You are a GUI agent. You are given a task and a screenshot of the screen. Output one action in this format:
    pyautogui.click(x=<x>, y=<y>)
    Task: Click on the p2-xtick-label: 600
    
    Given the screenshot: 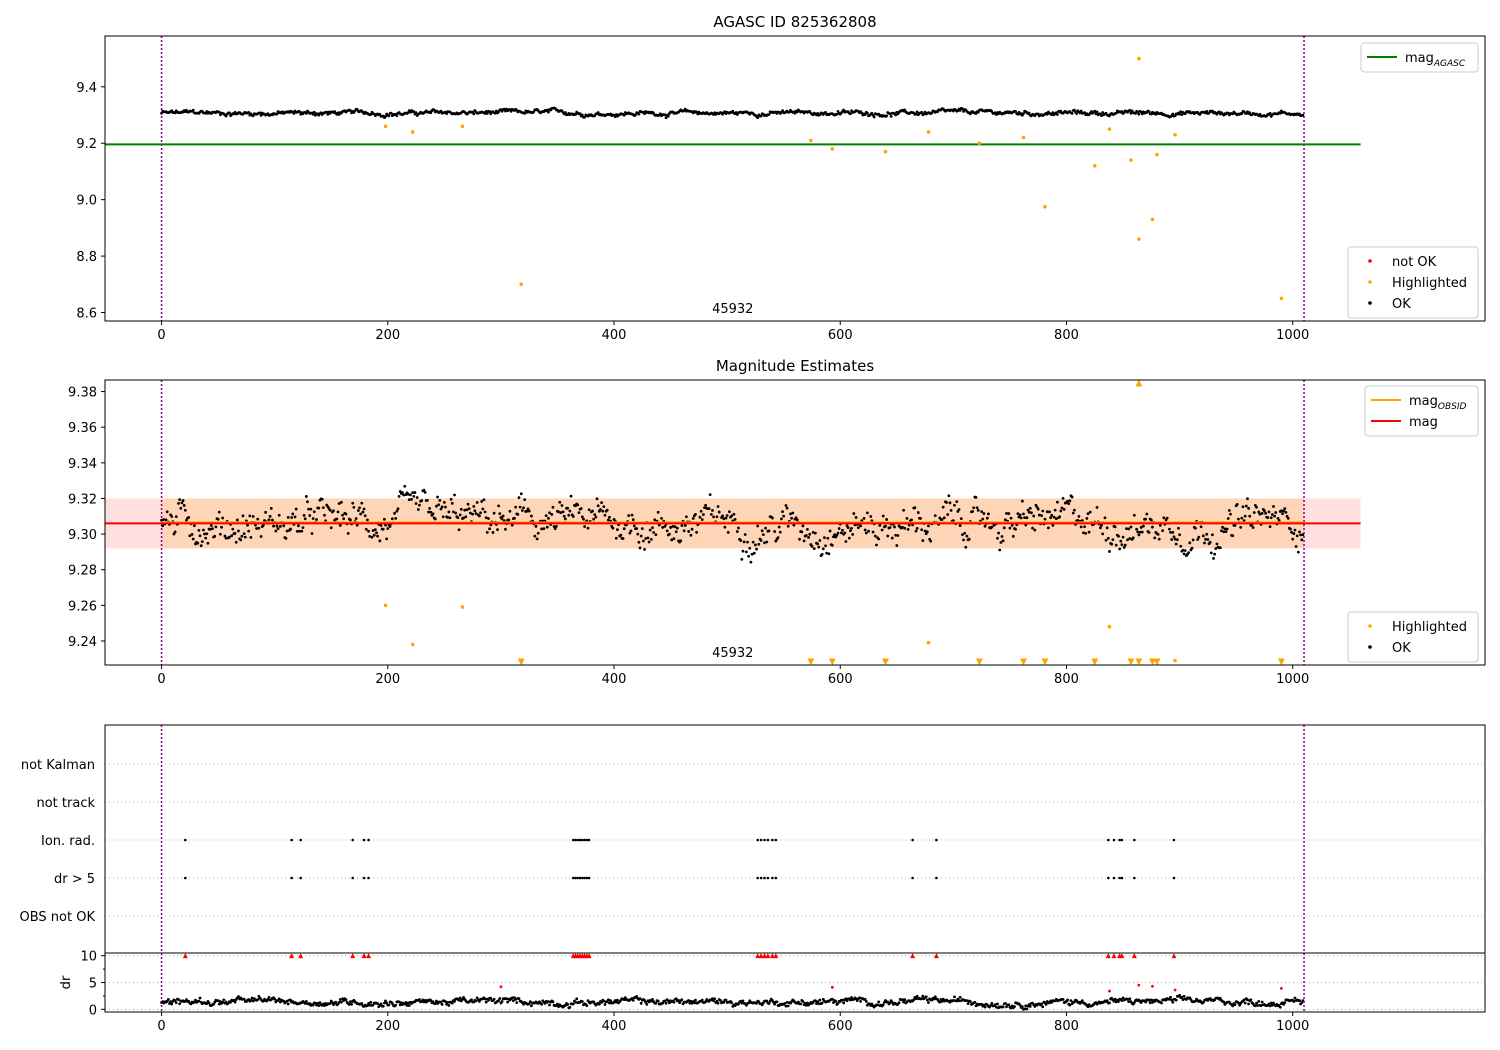 What is the action you would take?
    pyautogui.click(x=840, y=679)
    